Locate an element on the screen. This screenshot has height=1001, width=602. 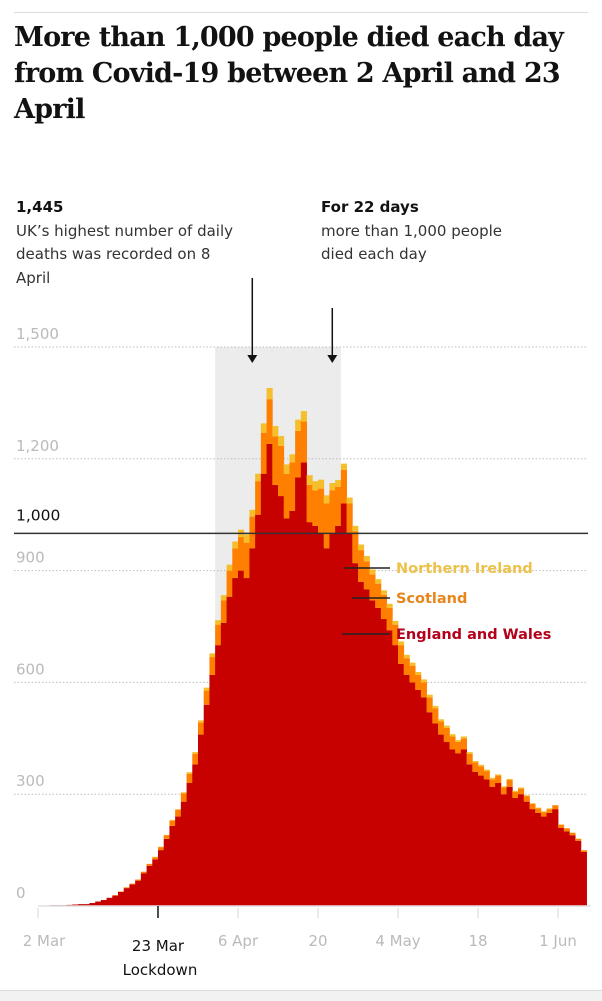
y-tick-label: 1,500 is located at coordinates (37, 334).